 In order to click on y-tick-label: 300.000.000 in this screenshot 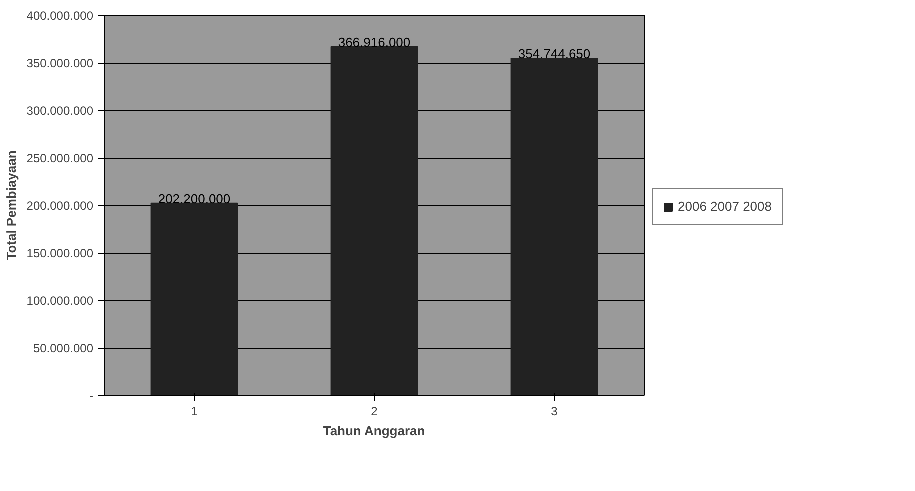, I will do `click(60, 111)`.